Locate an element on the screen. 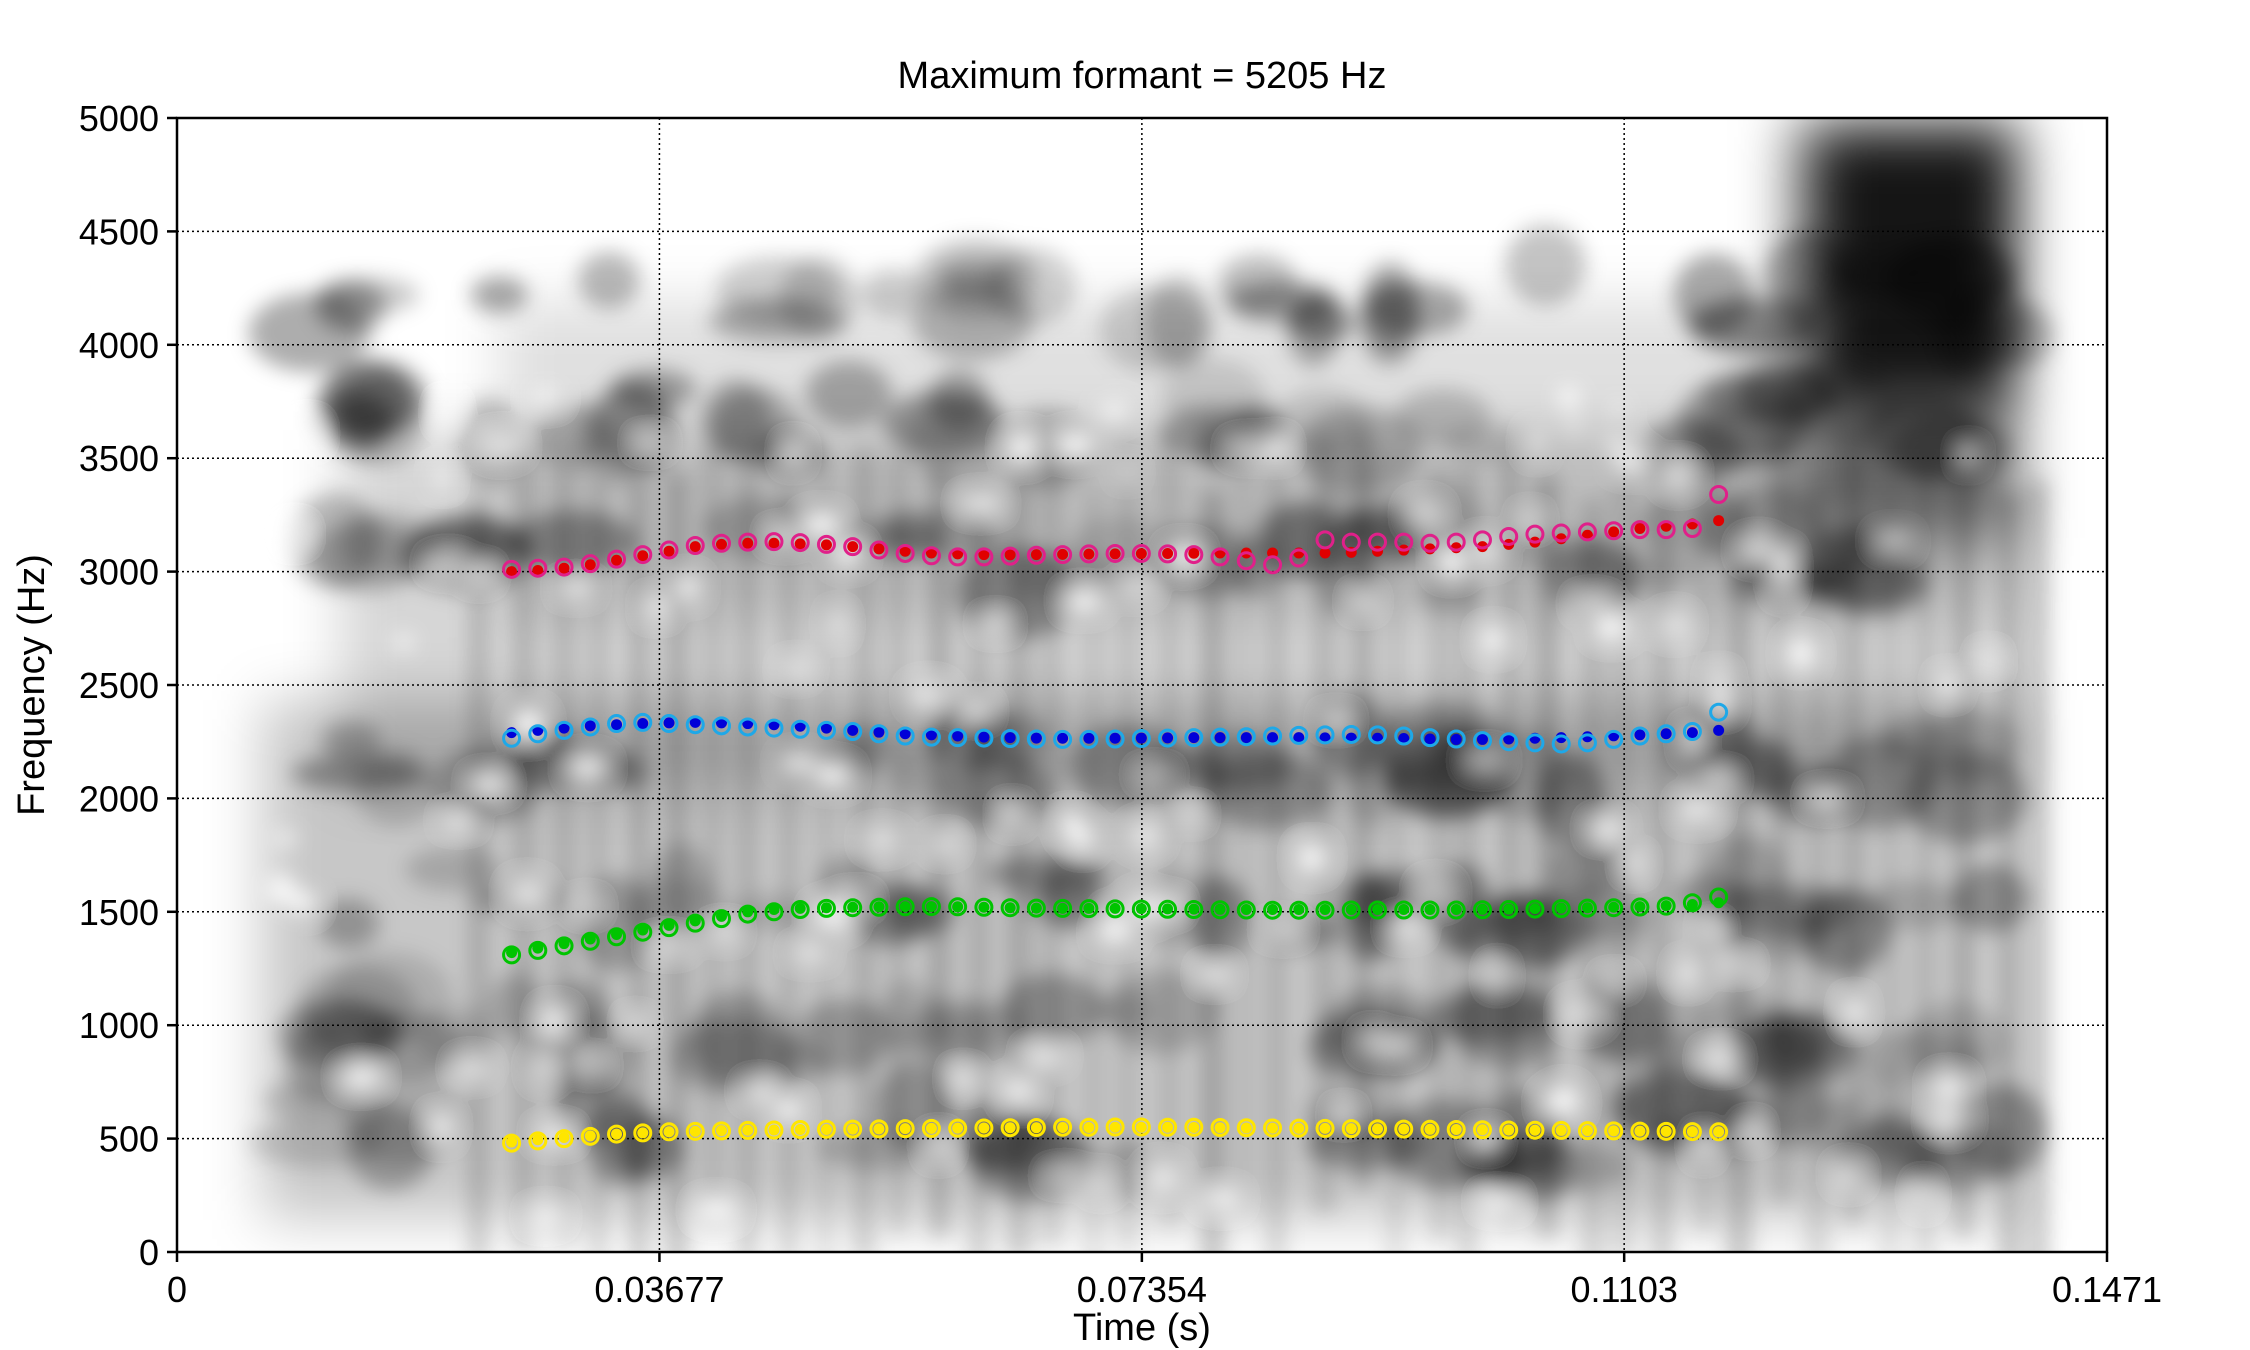  y-tick-label: 1000 is located at coordinates (119, 1025).